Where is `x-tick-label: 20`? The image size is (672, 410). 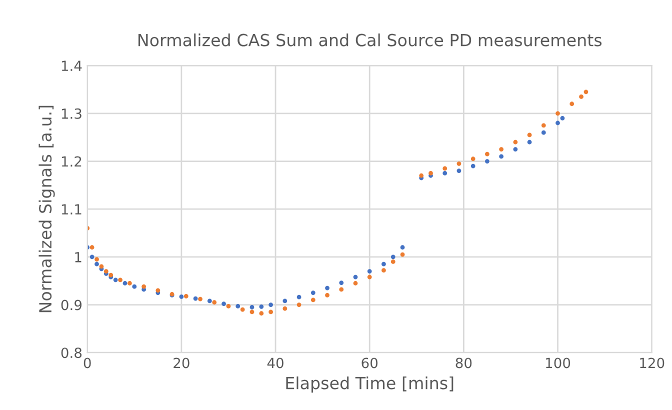 x-tick-label: 20 is located at coordinates (182, 363).